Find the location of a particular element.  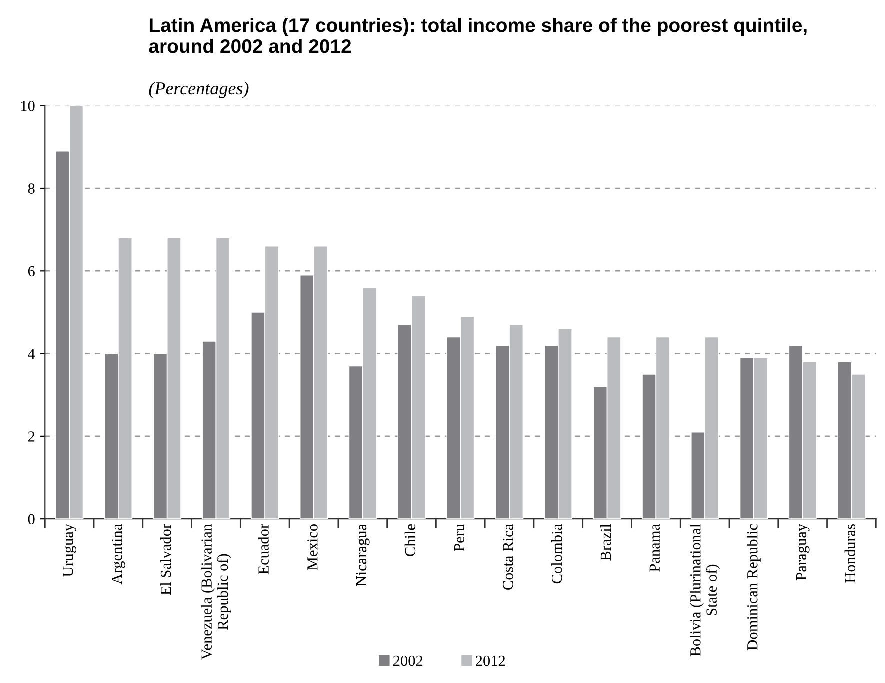

y-tick-label: 2 is located at coordinates (31, 437).